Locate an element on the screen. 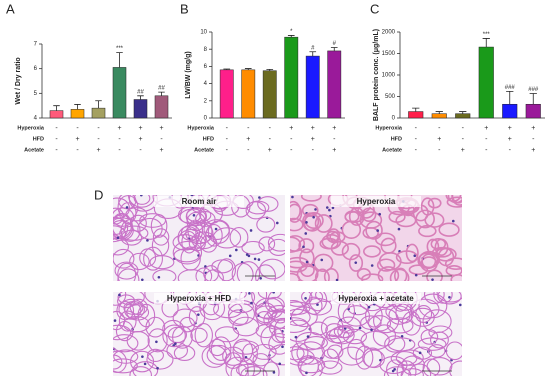 This screenshot has width=550, height=380. panel-label: D is located at coordinates (98, 194).